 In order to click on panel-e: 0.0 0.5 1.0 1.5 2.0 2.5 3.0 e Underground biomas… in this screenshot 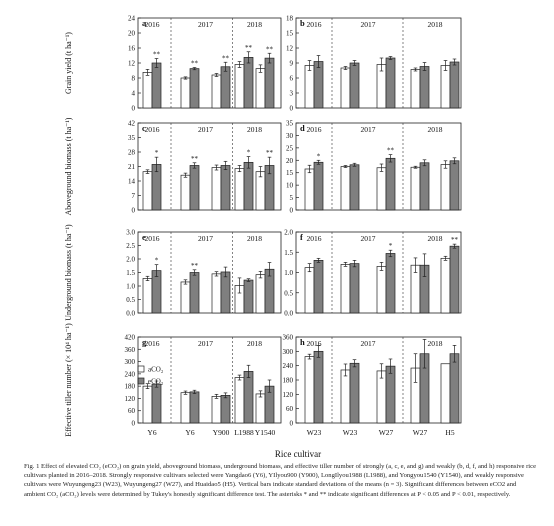, I will do `click(173, 272)`.